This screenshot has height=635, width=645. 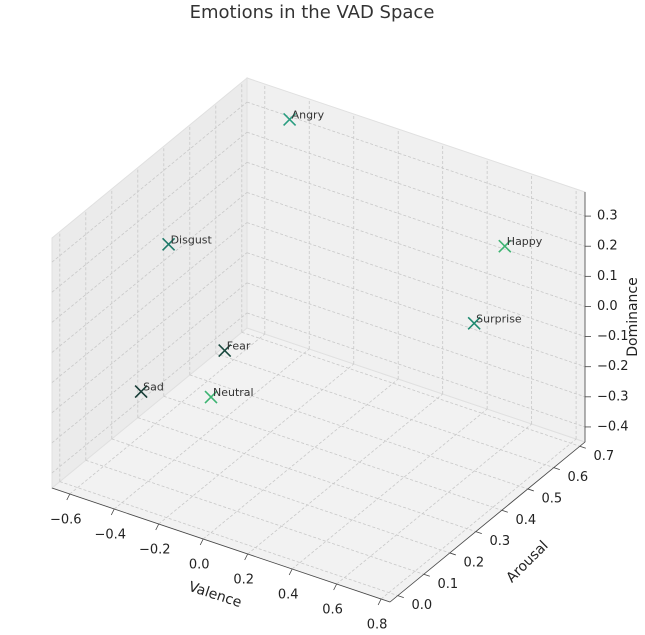 I want to click on z-tick-label: 0.0, so click(x=607, y=306).